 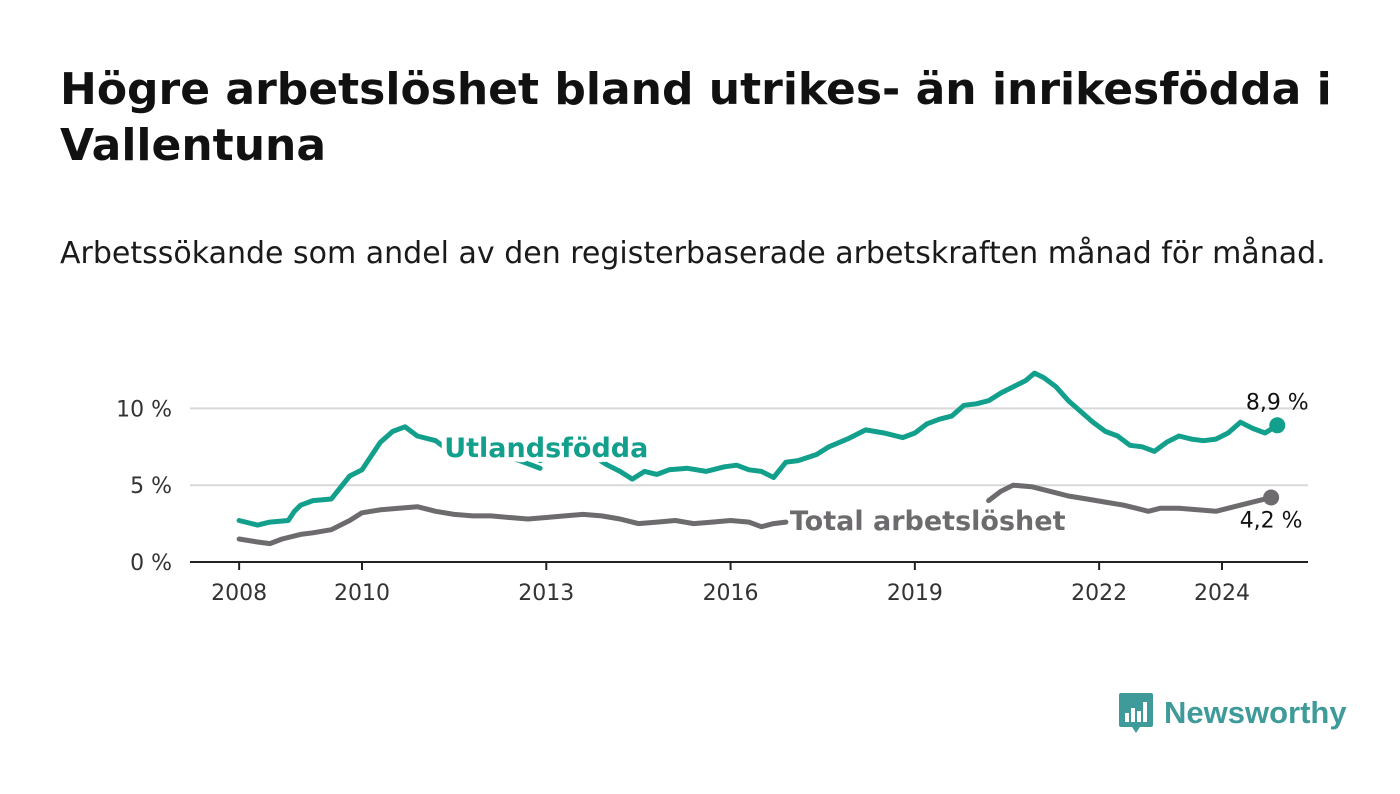 I want to click on series-label-halo: Utlandsfödda, so click(x=546, y=448).